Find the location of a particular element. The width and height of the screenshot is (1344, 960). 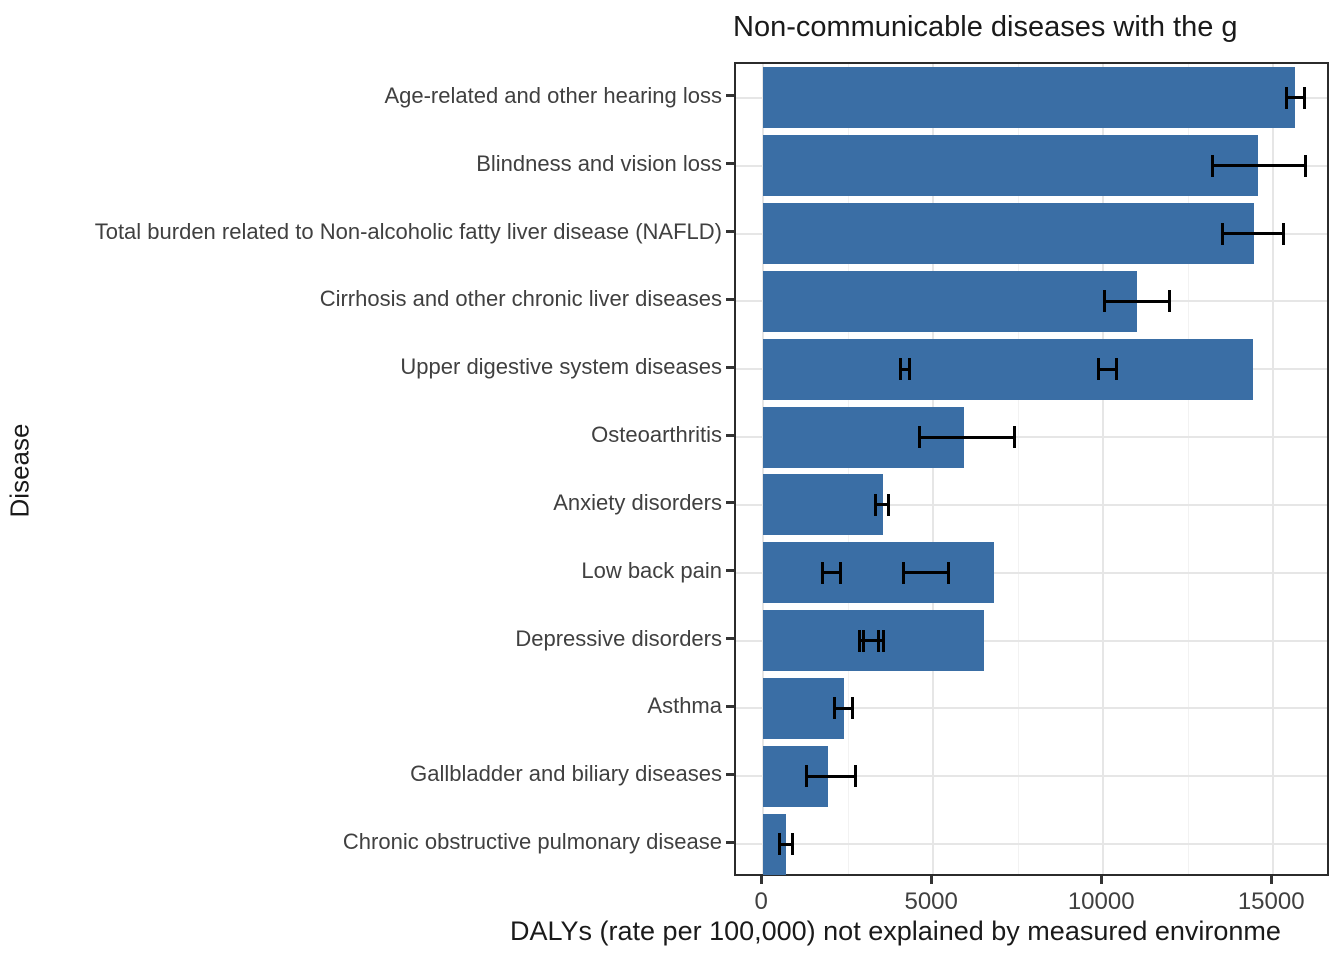

x-tick-label: 0 is located at coordinates (761, 901).